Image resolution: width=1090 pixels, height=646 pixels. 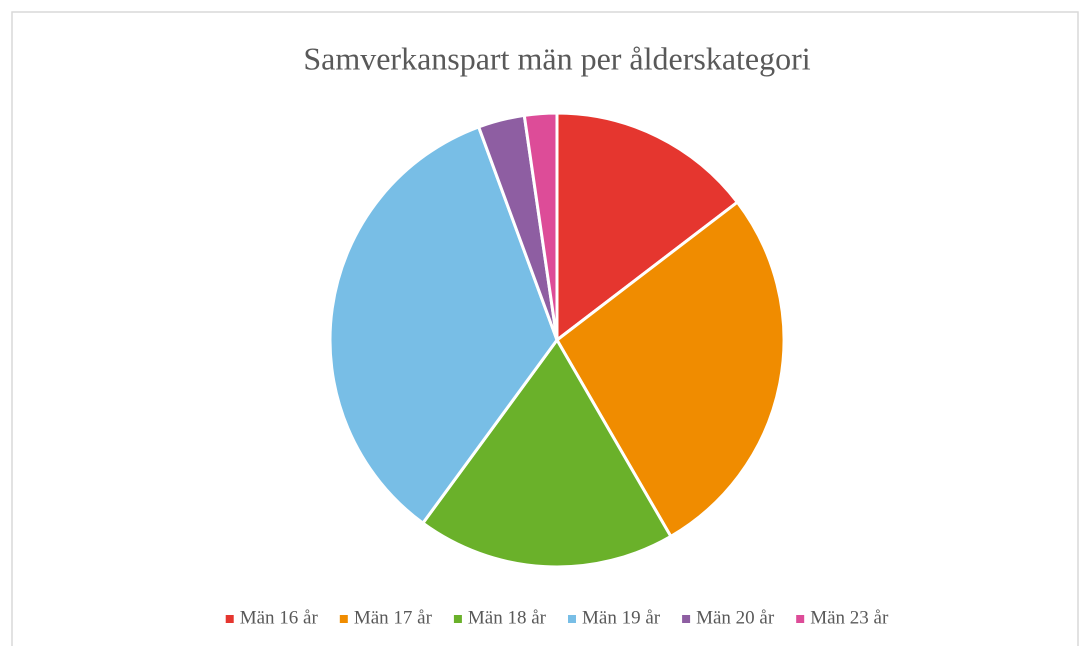 I want to click on legend-label: Män 19 år, so click(x=621, y=617).